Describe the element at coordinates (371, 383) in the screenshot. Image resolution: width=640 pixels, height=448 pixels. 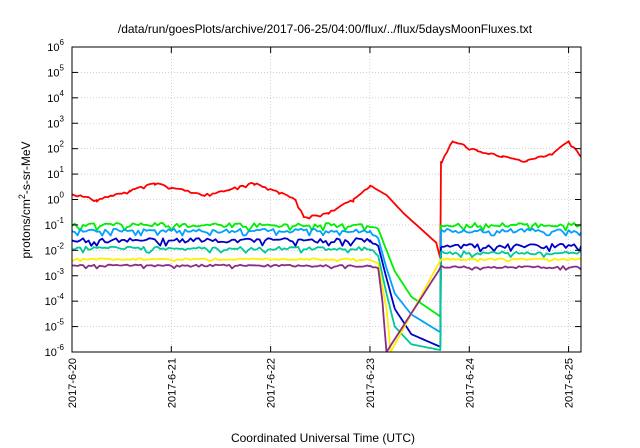
I see `x-tick-label: 2017-6-23` at that location.